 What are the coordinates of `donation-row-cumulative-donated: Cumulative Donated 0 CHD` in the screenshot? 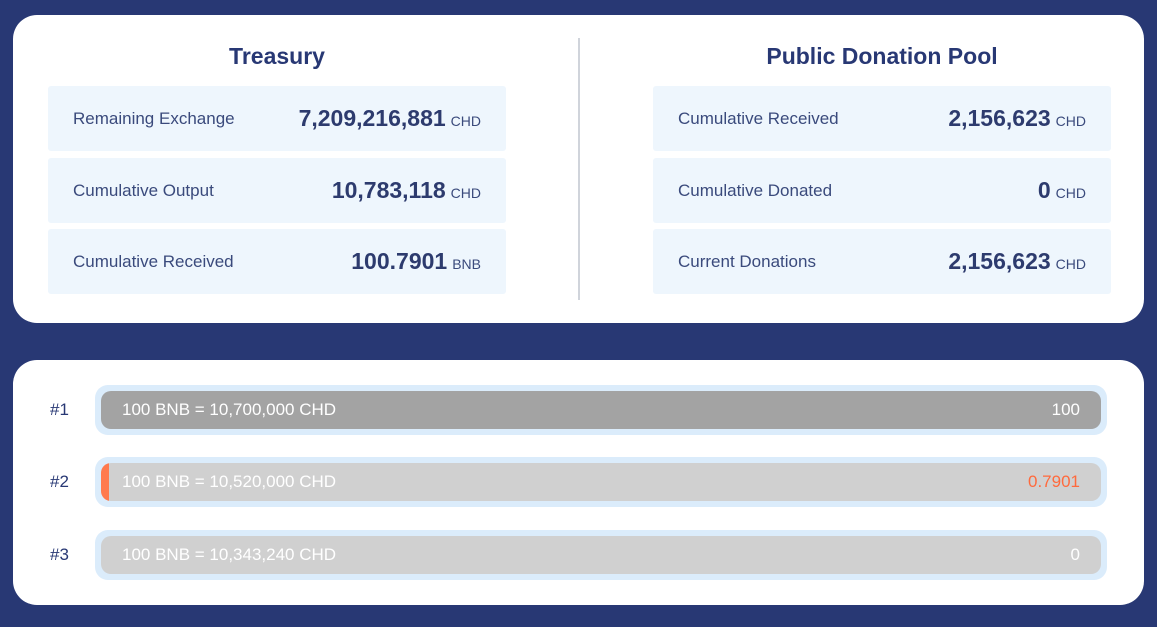 It's located at (882, 190).